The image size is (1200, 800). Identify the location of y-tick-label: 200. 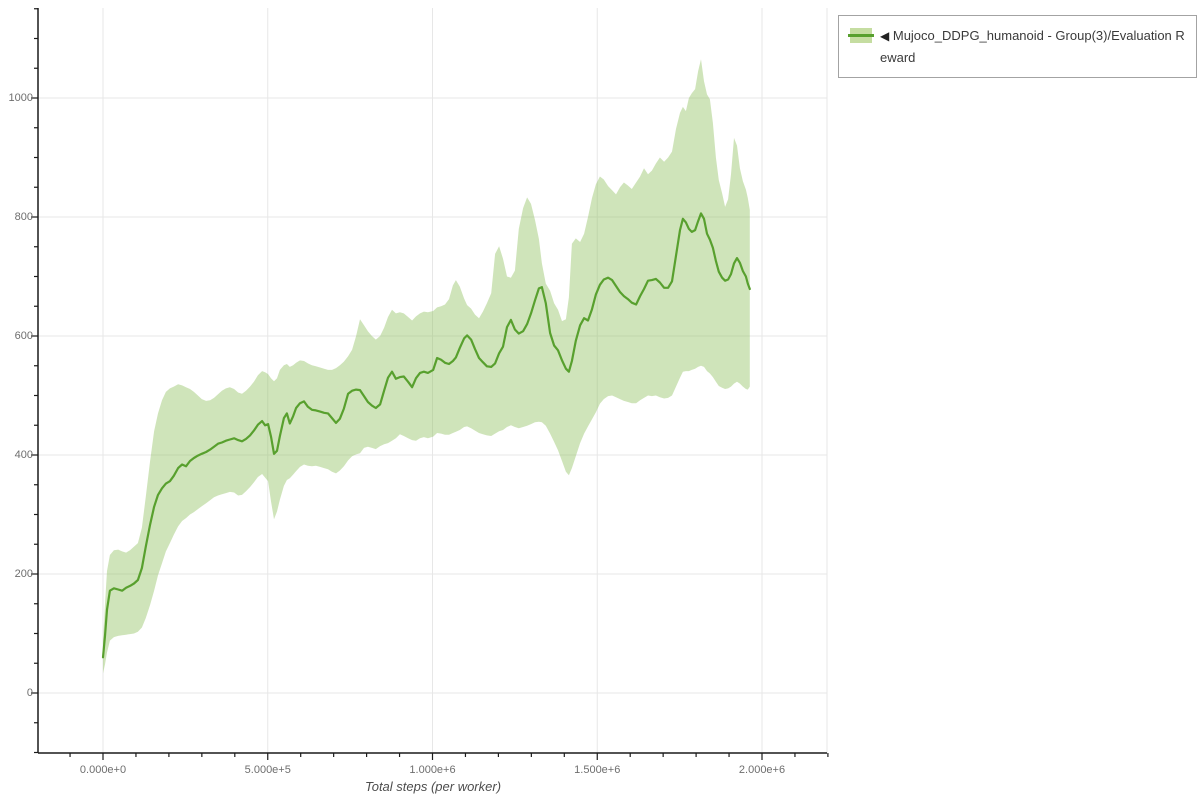
(23, 574).